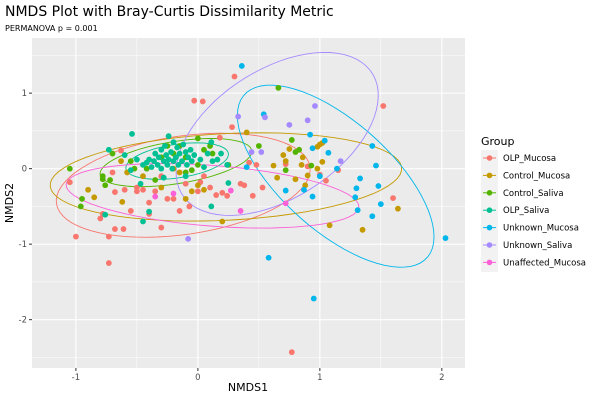 The width and height of the screenshot is (600, 404). Describe the element at coordinates (526, 211) in the screenshot. I see `legend-label: OLP_Saliva` at that location.